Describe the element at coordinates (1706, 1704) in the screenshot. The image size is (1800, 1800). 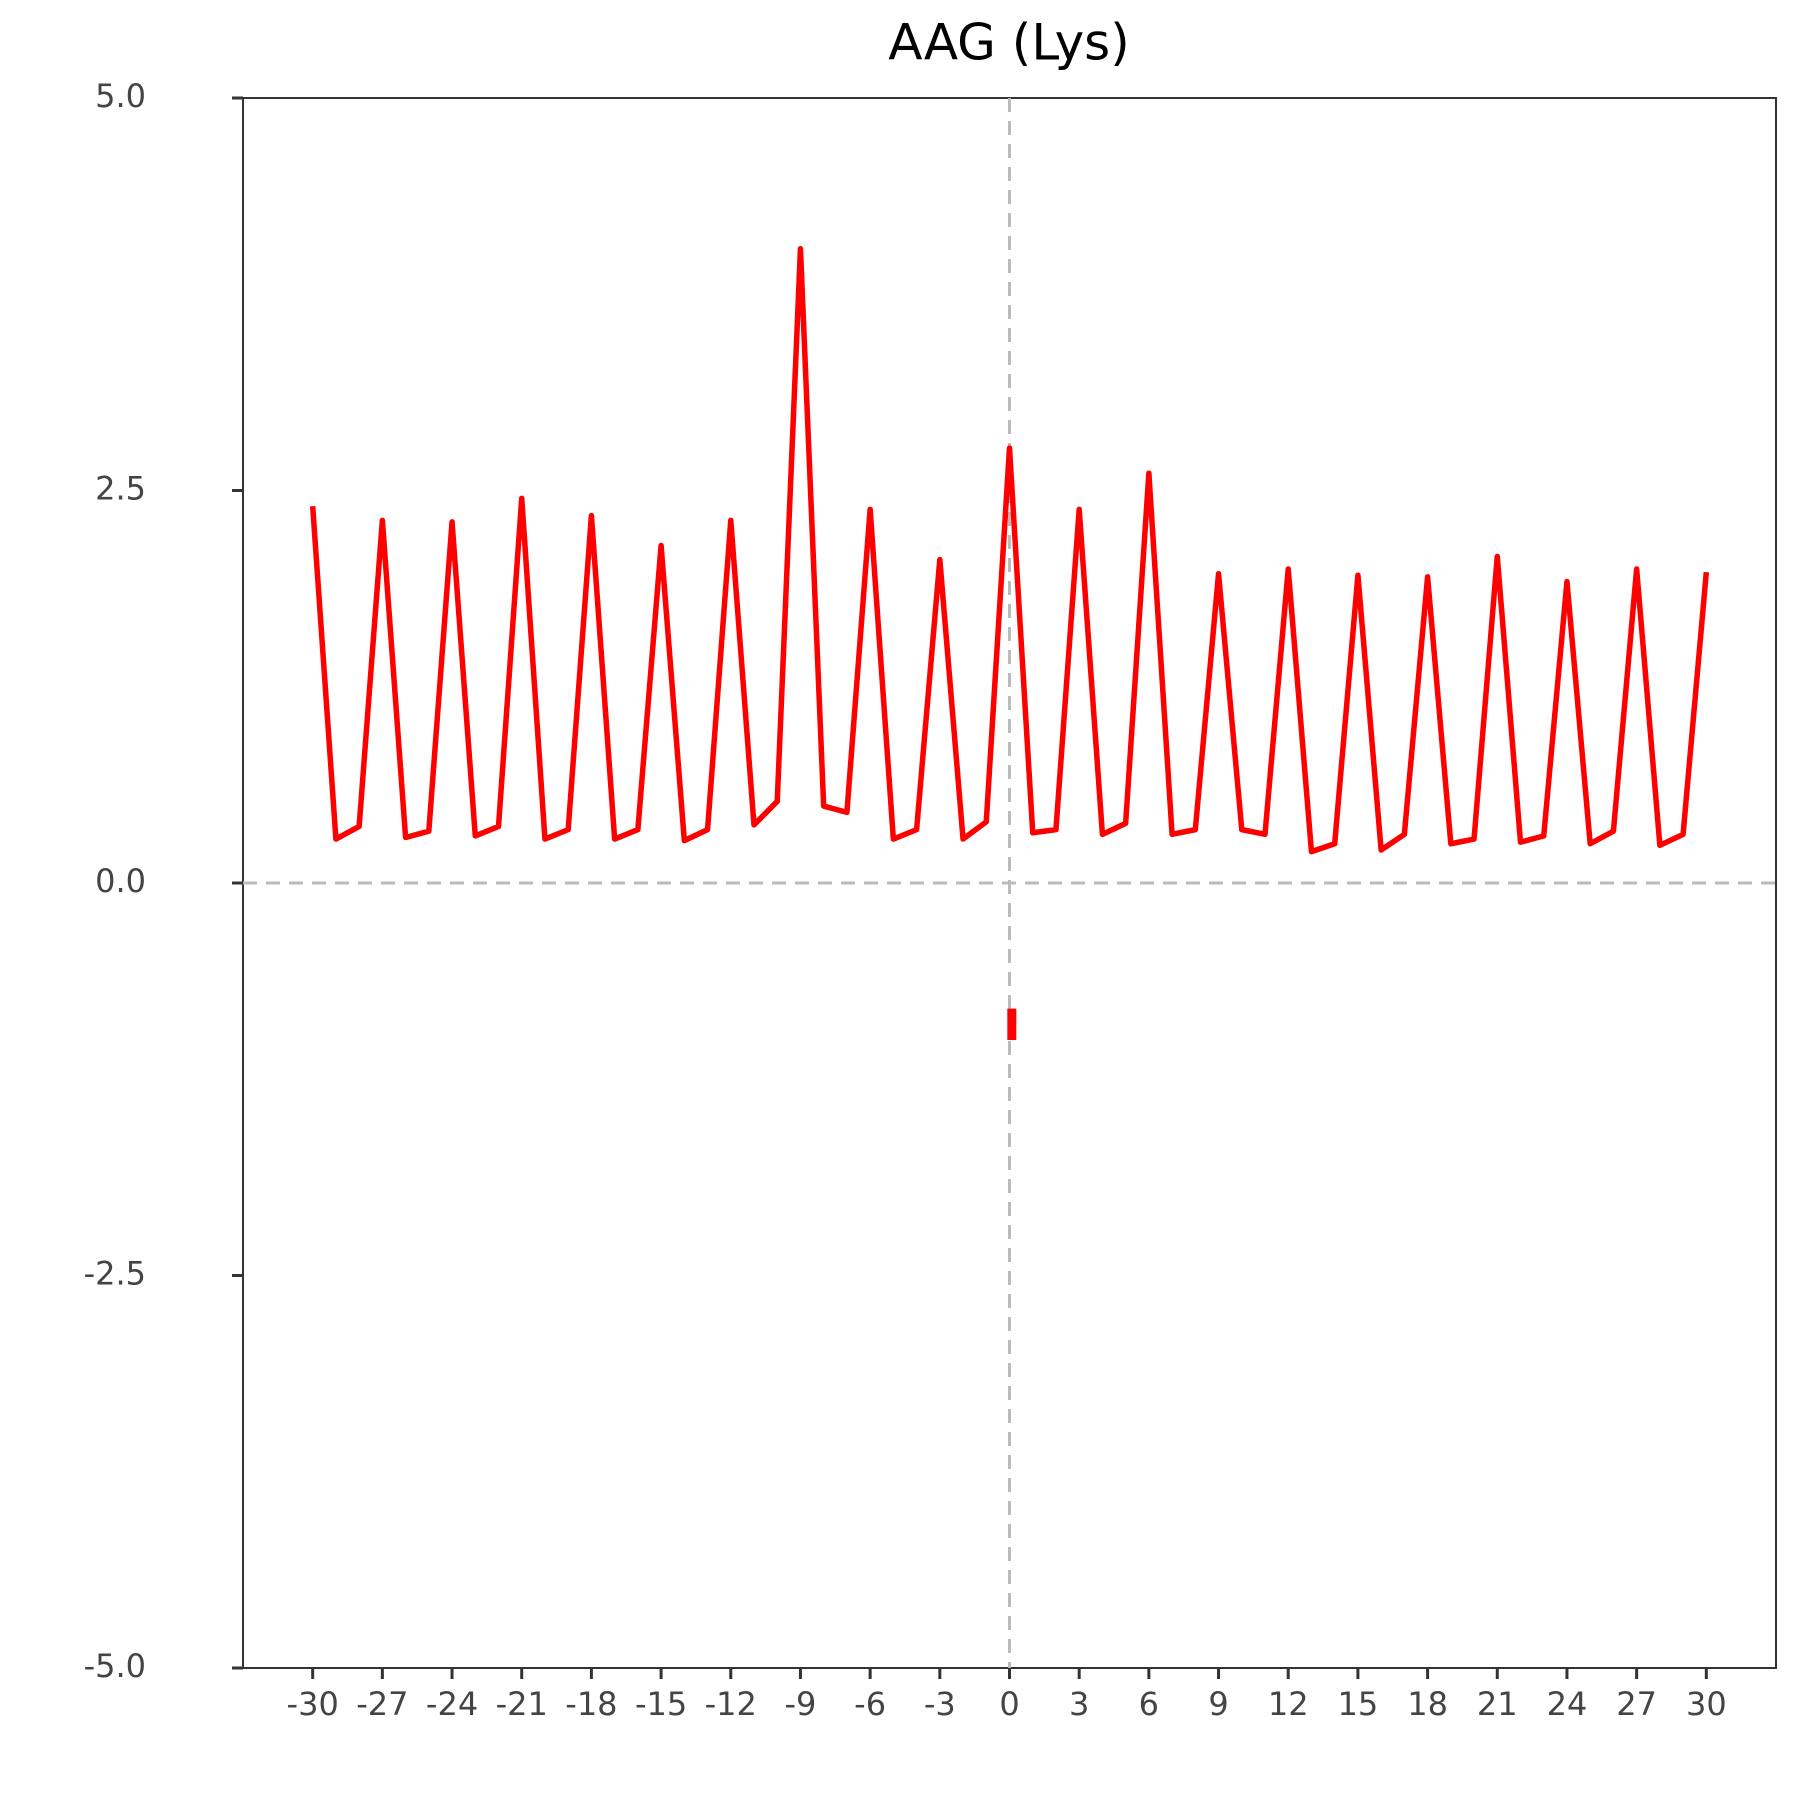
I see `x-tick-label: 30` at that location.